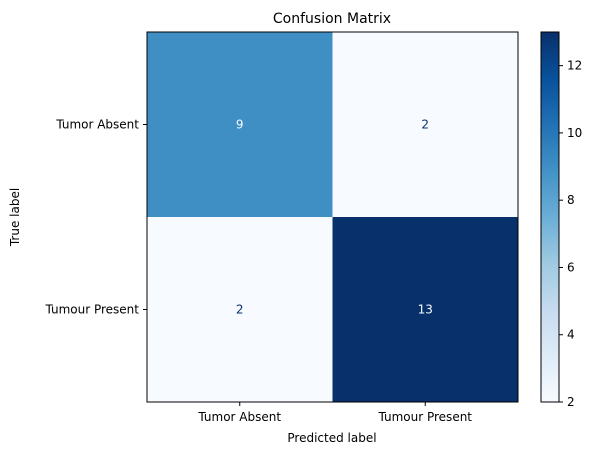 The width and height of the screenshot is (597, 455). What do you see at coordinates (331, 438) in the screenshot?
I see `x-axis-label: Predicted label` at bounding box center [331, 438].